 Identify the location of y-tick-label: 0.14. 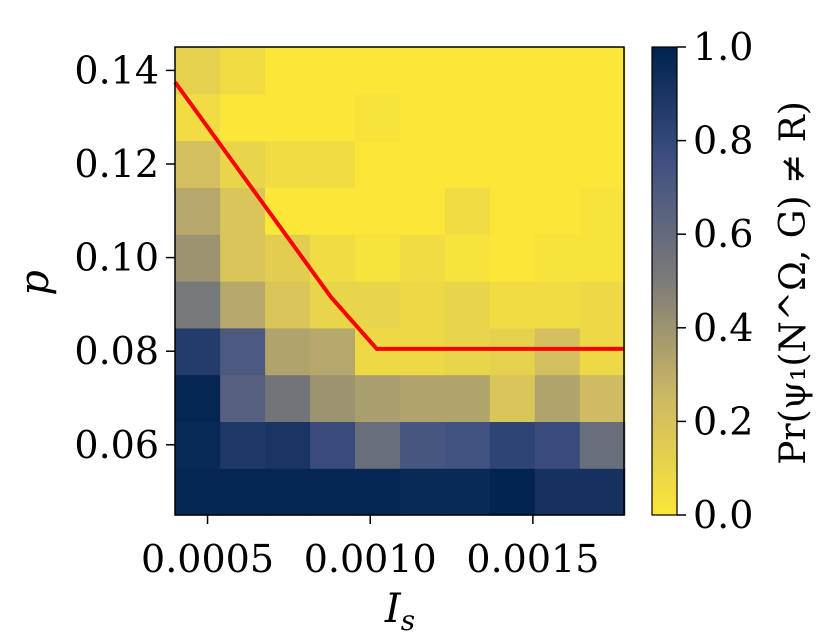
(116, 70).